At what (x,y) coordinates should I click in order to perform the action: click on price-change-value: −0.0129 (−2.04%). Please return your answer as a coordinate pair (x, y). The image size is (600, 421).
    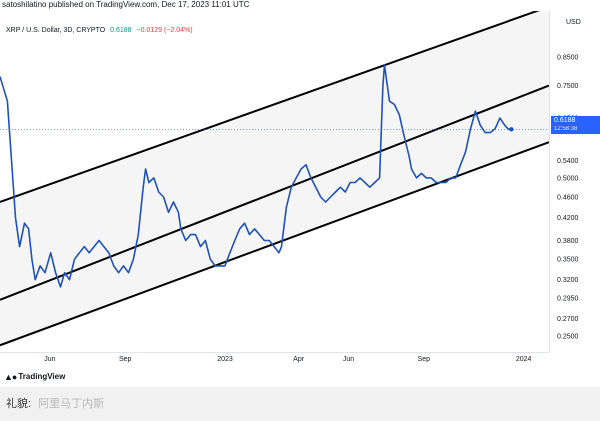
    Looking at the image, I should click on (164, 30).